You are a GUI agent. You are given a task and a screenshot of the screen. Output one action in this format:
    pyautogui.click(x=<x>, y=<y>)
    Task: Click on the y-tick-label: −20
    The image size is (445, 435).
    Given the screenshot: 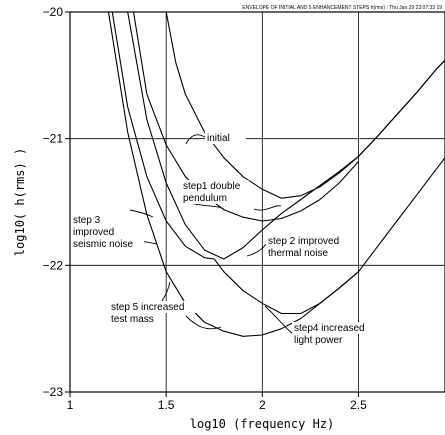 What is the action you would take?
    pyautogui.click(x=53, y=12)
    